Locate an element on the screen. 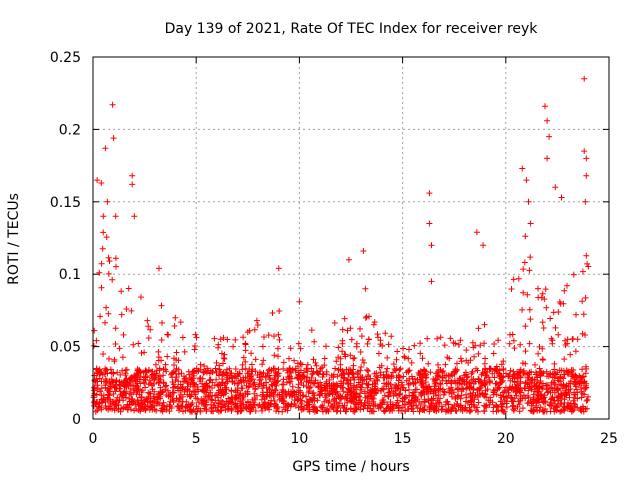 This screenshot has width=640, height=480. x-tick-label: 25 is located at coordinates (609, 439).